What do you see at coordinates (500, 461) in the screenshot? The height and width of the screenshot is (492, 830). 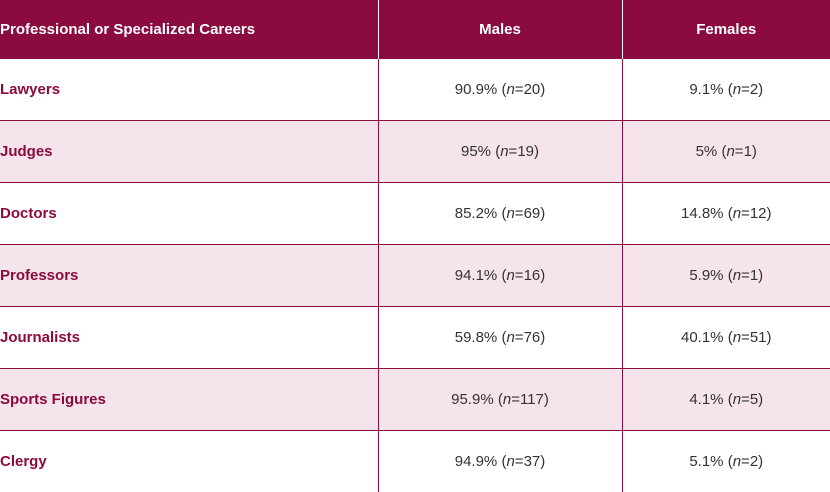 I see `males-cell: 94.9% (n=37)` at bounding box center [500, 461].